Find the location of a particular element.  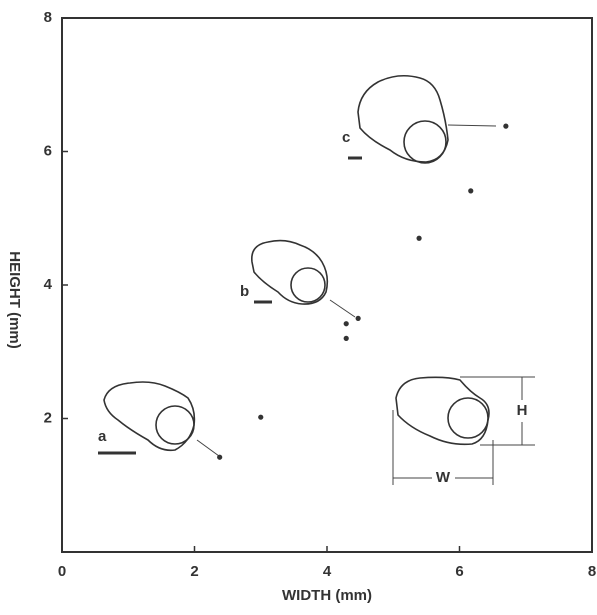

cell-outline-b is located at coordinates (303, 278).